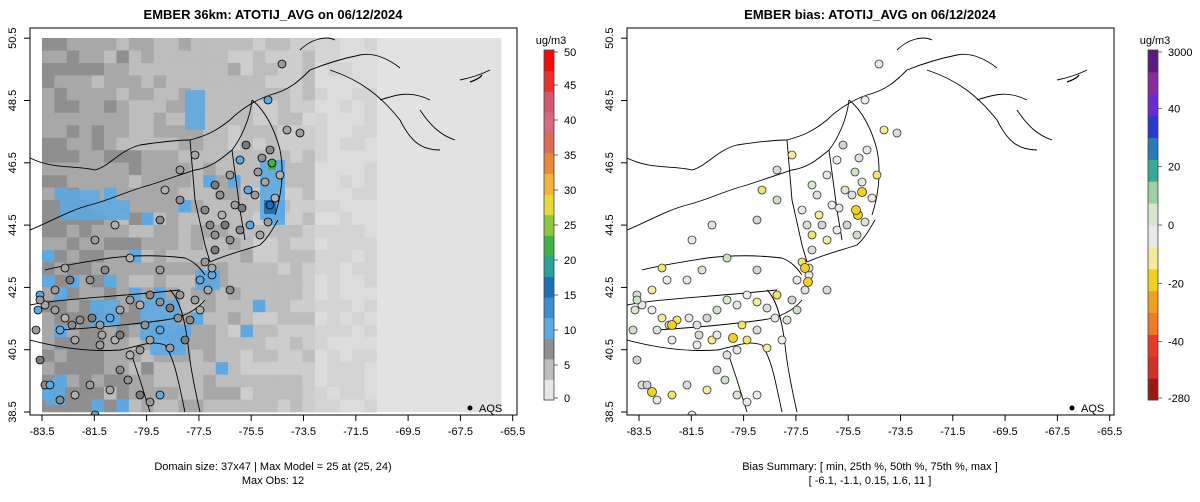 The image size is (1200, 502). What do you see at coordinates (610, 100) in the screenshot?
I see `y-tick-label: 48.5` at bounding box center [610, 100].